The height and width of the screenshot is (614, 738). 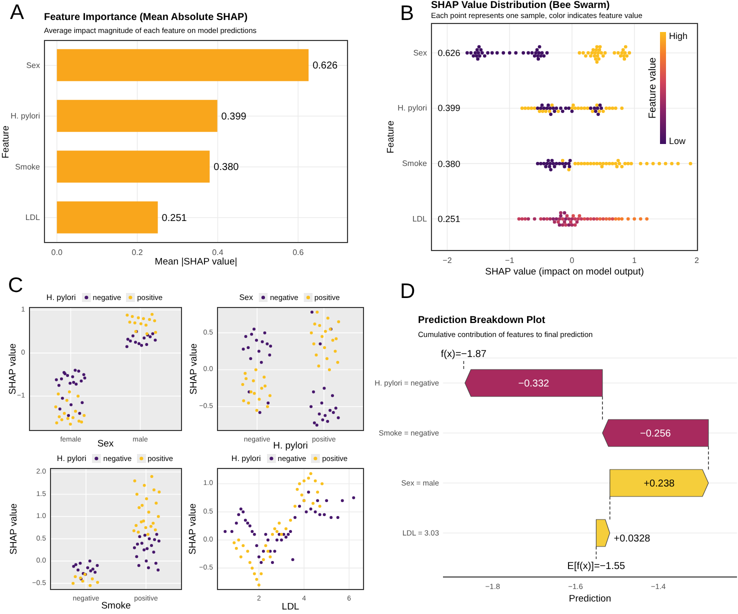 What do you see at coordinates (290, 446) in the screenshot?
I see `x-axis-title: H. pylori` at bounding box center [290, 446].